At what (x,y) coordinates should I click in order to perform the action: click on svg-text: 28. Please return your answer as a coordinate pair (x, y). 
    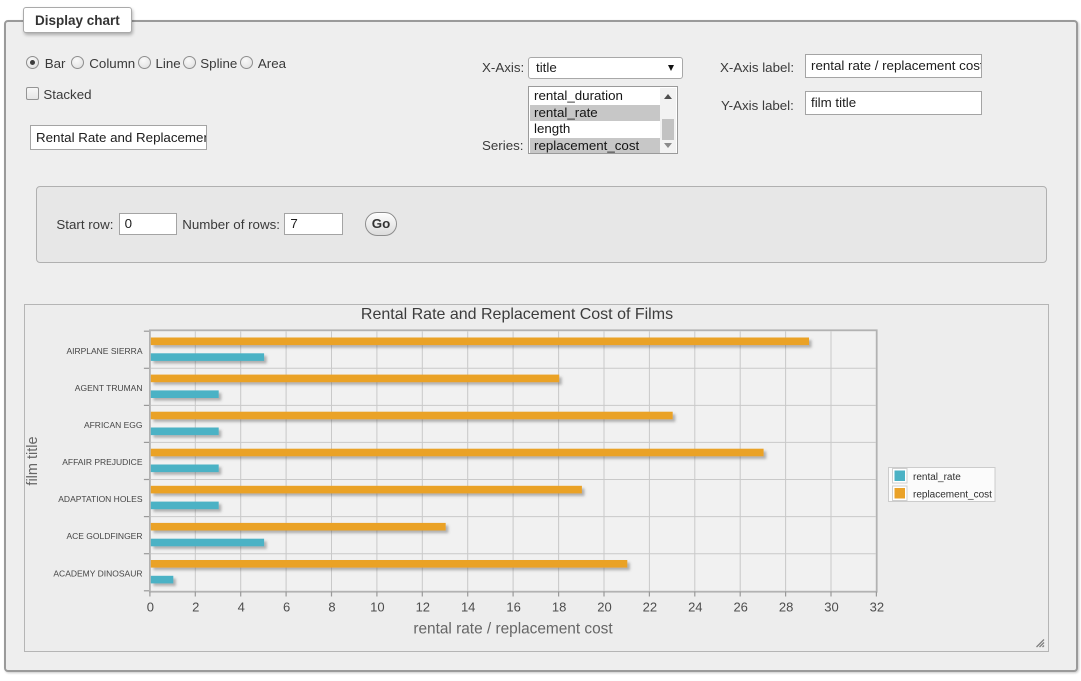
    Looking at the image, I should click on (786, 607).